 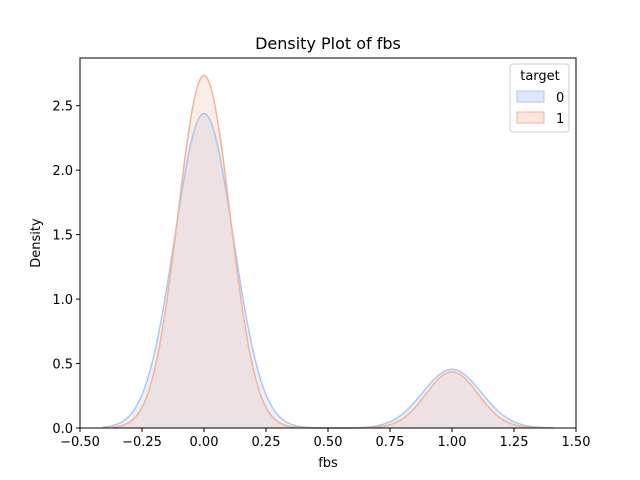 I want to click on y-tick-label: 1.5, so click(x=62, y=236).